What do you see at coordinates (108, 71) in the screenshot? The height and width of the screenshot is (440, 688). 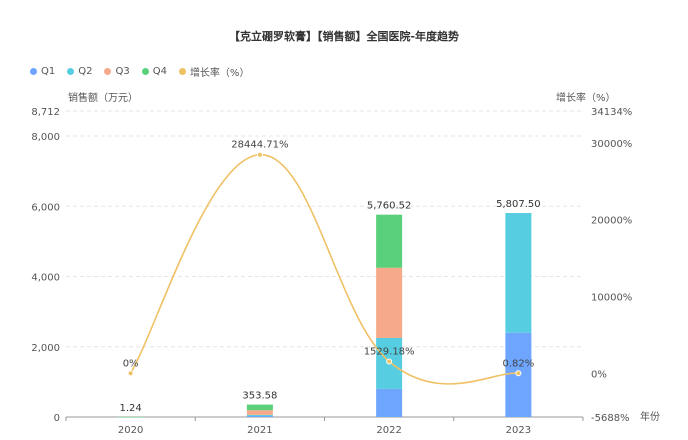 I see `legend-swatch-q3` at bounding box center [108, 71].